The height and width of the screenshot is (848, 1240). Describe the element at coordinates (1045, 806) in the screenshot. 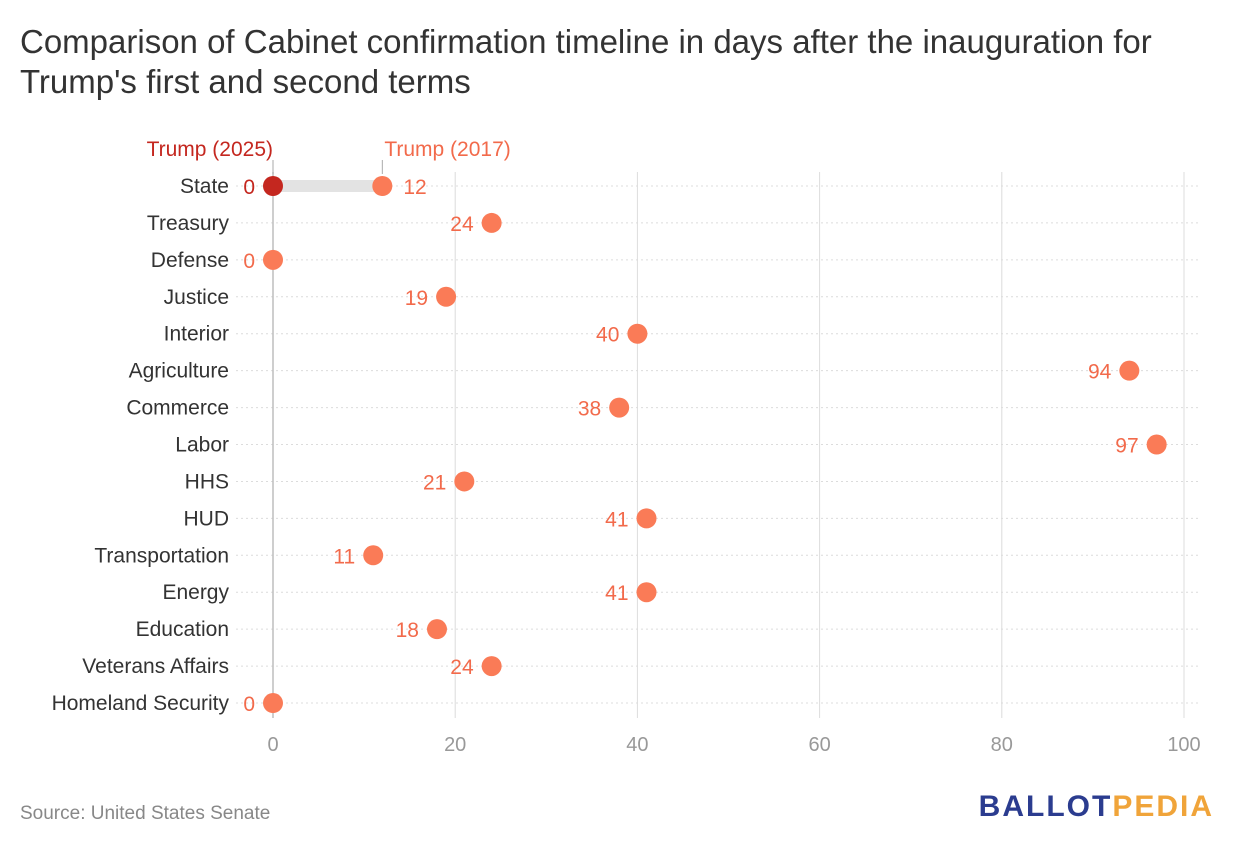

I see `logo-part-ballot: BALLOT` at that location.